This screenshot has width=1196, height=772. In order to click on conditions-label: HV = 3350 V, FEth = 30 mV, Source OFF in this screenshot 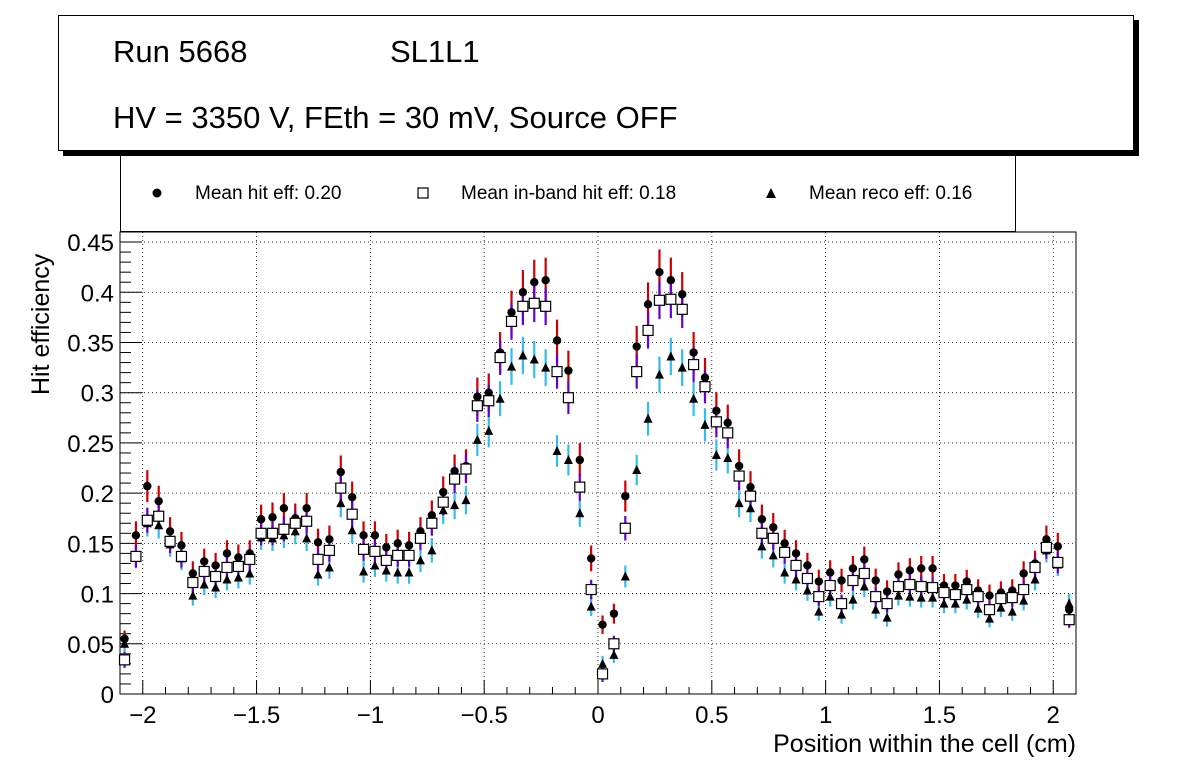, I will do `click(395, 117)`.